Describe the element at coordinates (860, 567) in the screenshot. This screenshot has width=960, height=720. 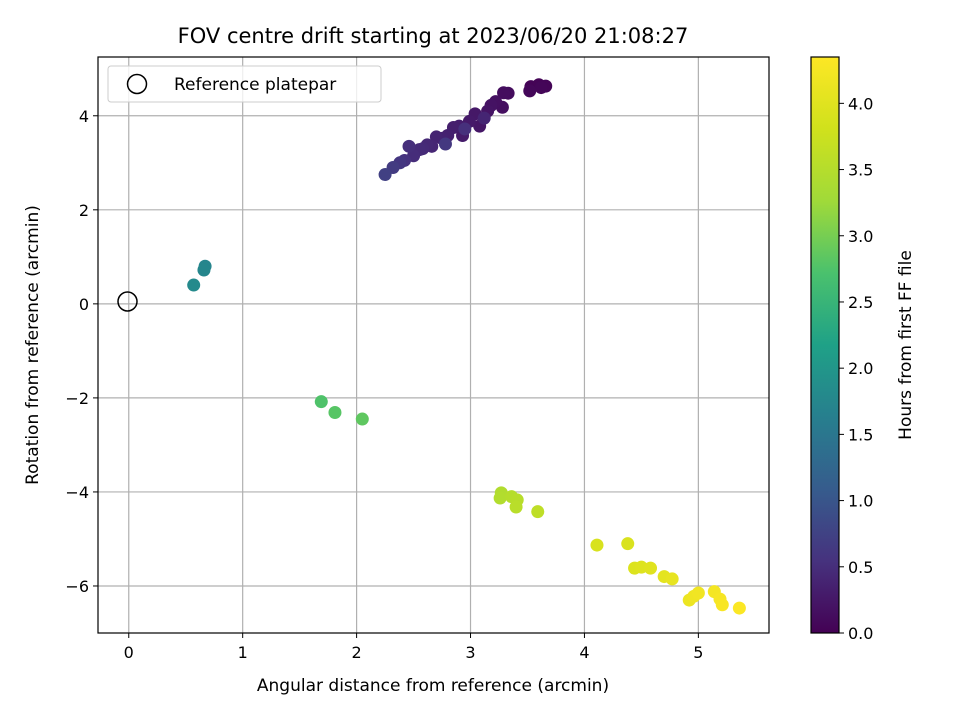
I see `colorbar-tick-label: 0.5` at that location.